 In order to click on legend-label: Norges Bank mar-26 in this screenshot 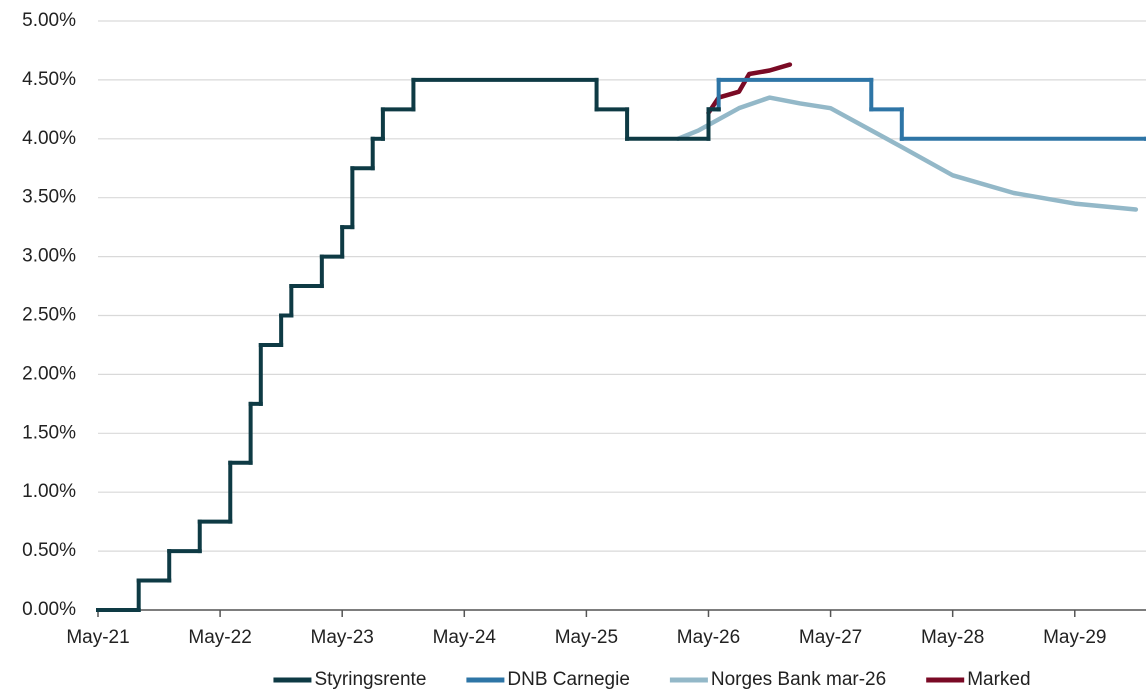, I will do `click(798, 679)`.